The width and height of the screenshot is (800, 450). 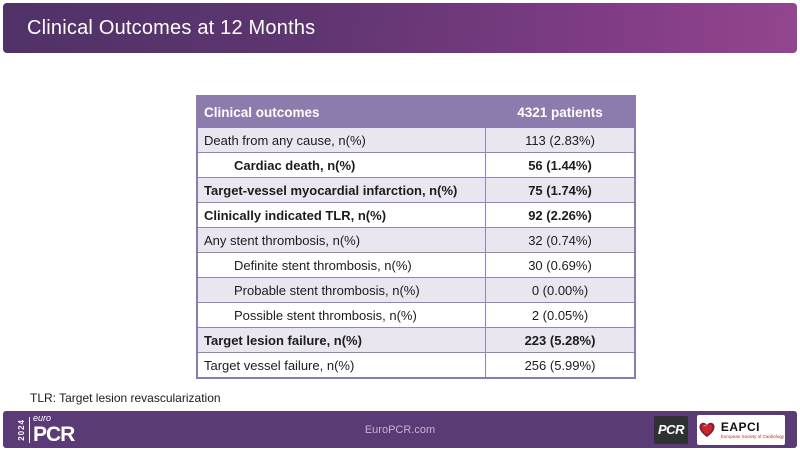 I want to click on table-header-patients: 4321 patients, so click(x=560, y=111).